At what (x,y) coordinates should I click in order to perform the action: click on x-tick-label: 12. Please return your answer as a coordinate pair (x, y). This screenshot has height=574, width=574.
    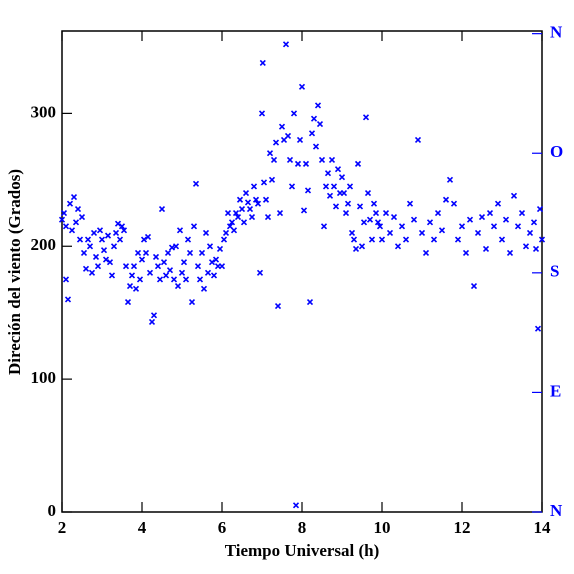
    Looking at the image, I should click on (462, 527).